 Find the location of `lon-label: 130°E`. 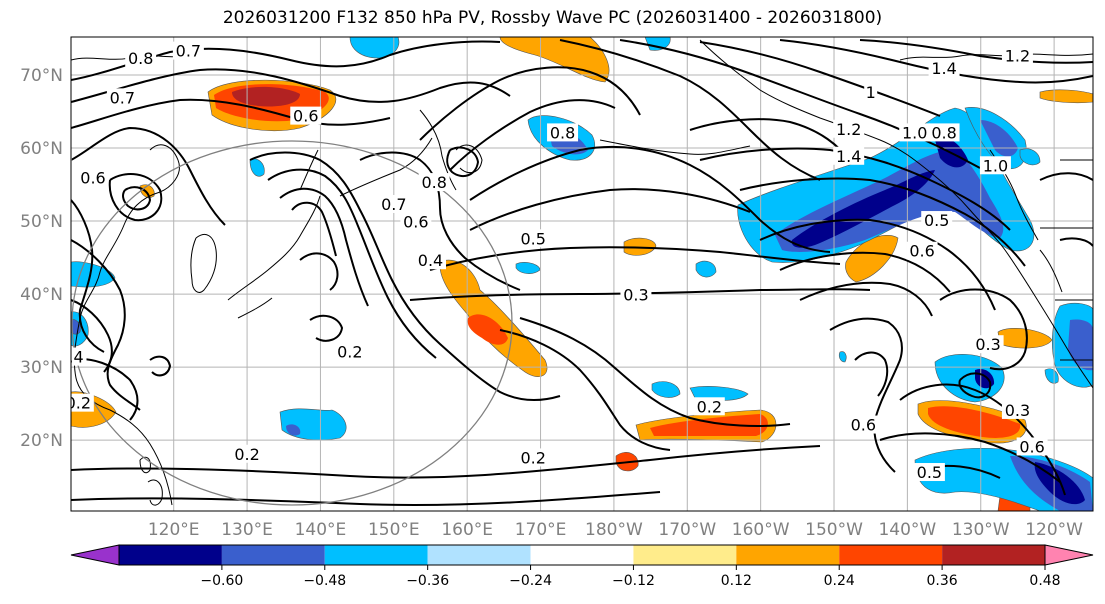

lon-label: 130°E is located at coordinates (247, 530).